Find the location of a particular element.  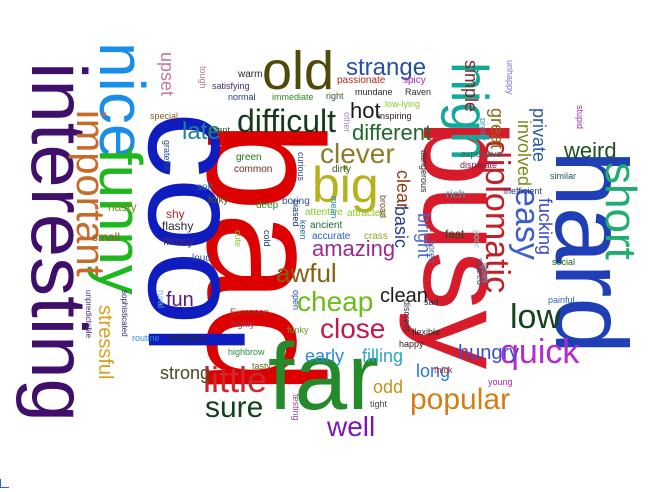

word-diplomatic: diplomatic is located at coordinates (497, 217).